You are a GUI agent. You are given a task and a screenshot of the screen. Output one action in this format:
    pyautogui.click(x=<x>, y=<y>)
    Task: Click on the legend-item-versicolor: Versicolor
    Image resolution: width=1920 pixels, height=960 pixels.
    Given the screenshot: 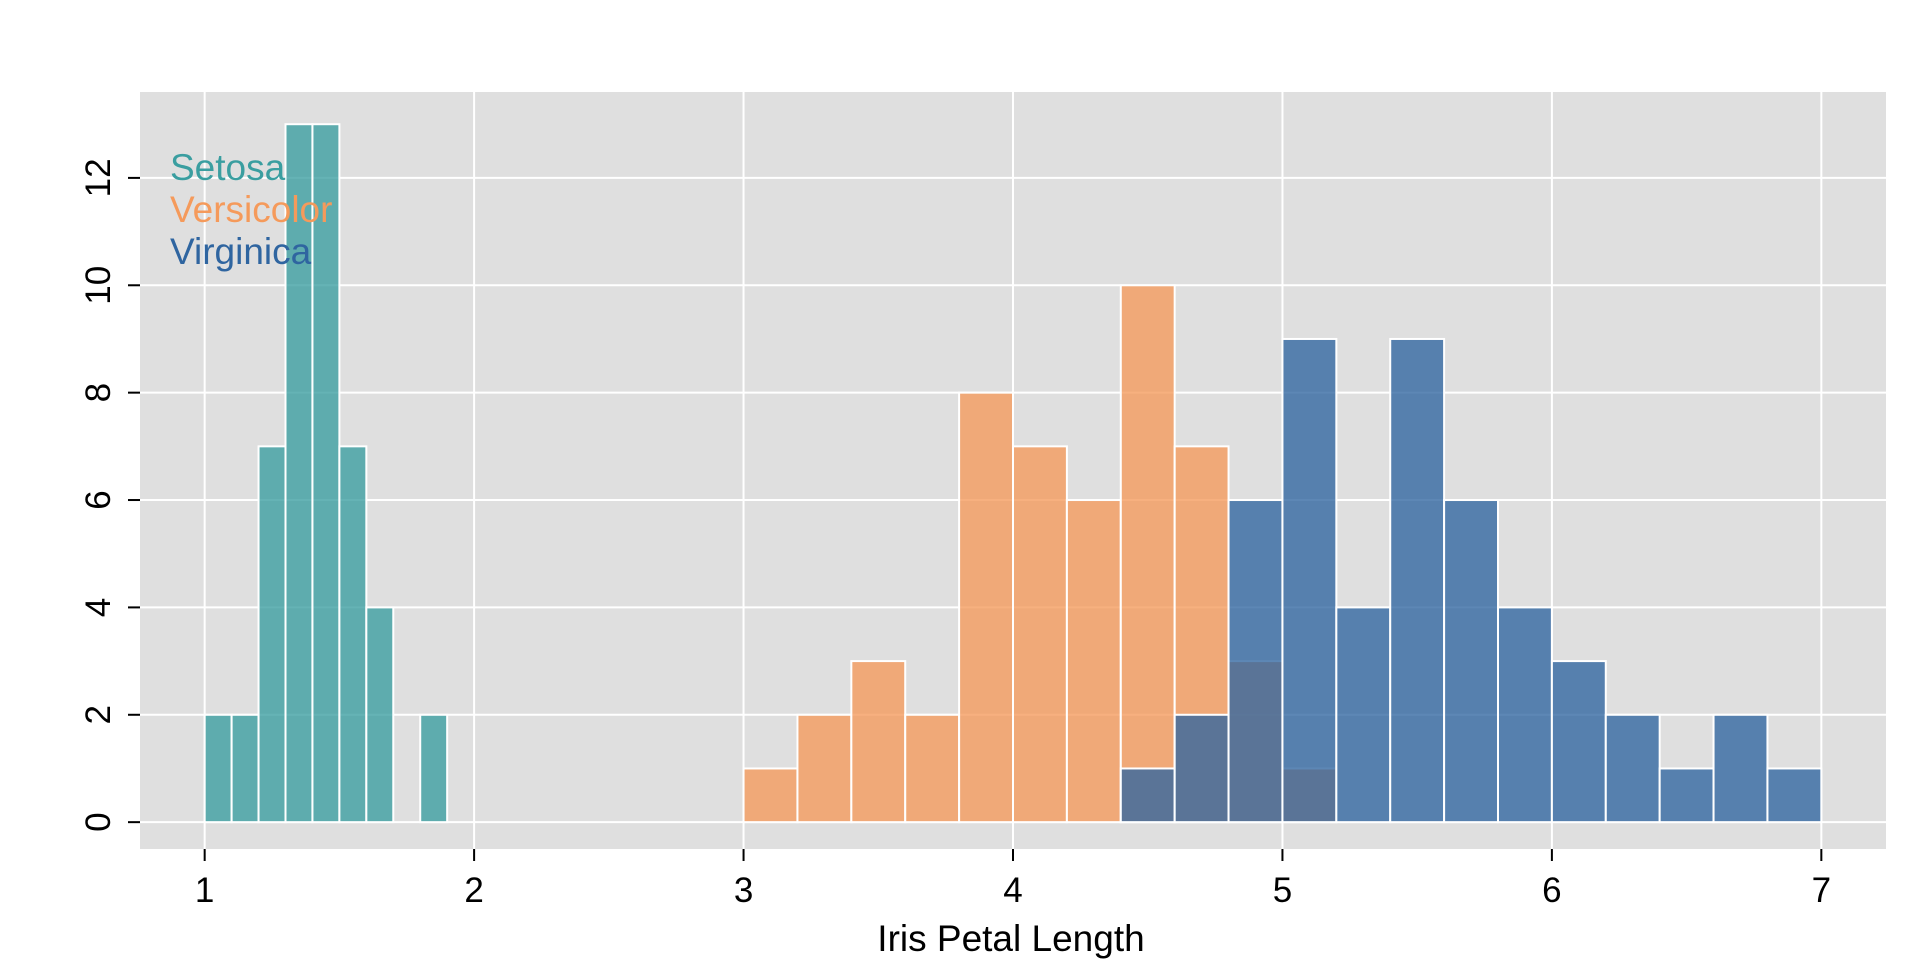 What is the action you would take?
    pyautogui.click(x=251, y=209)
    